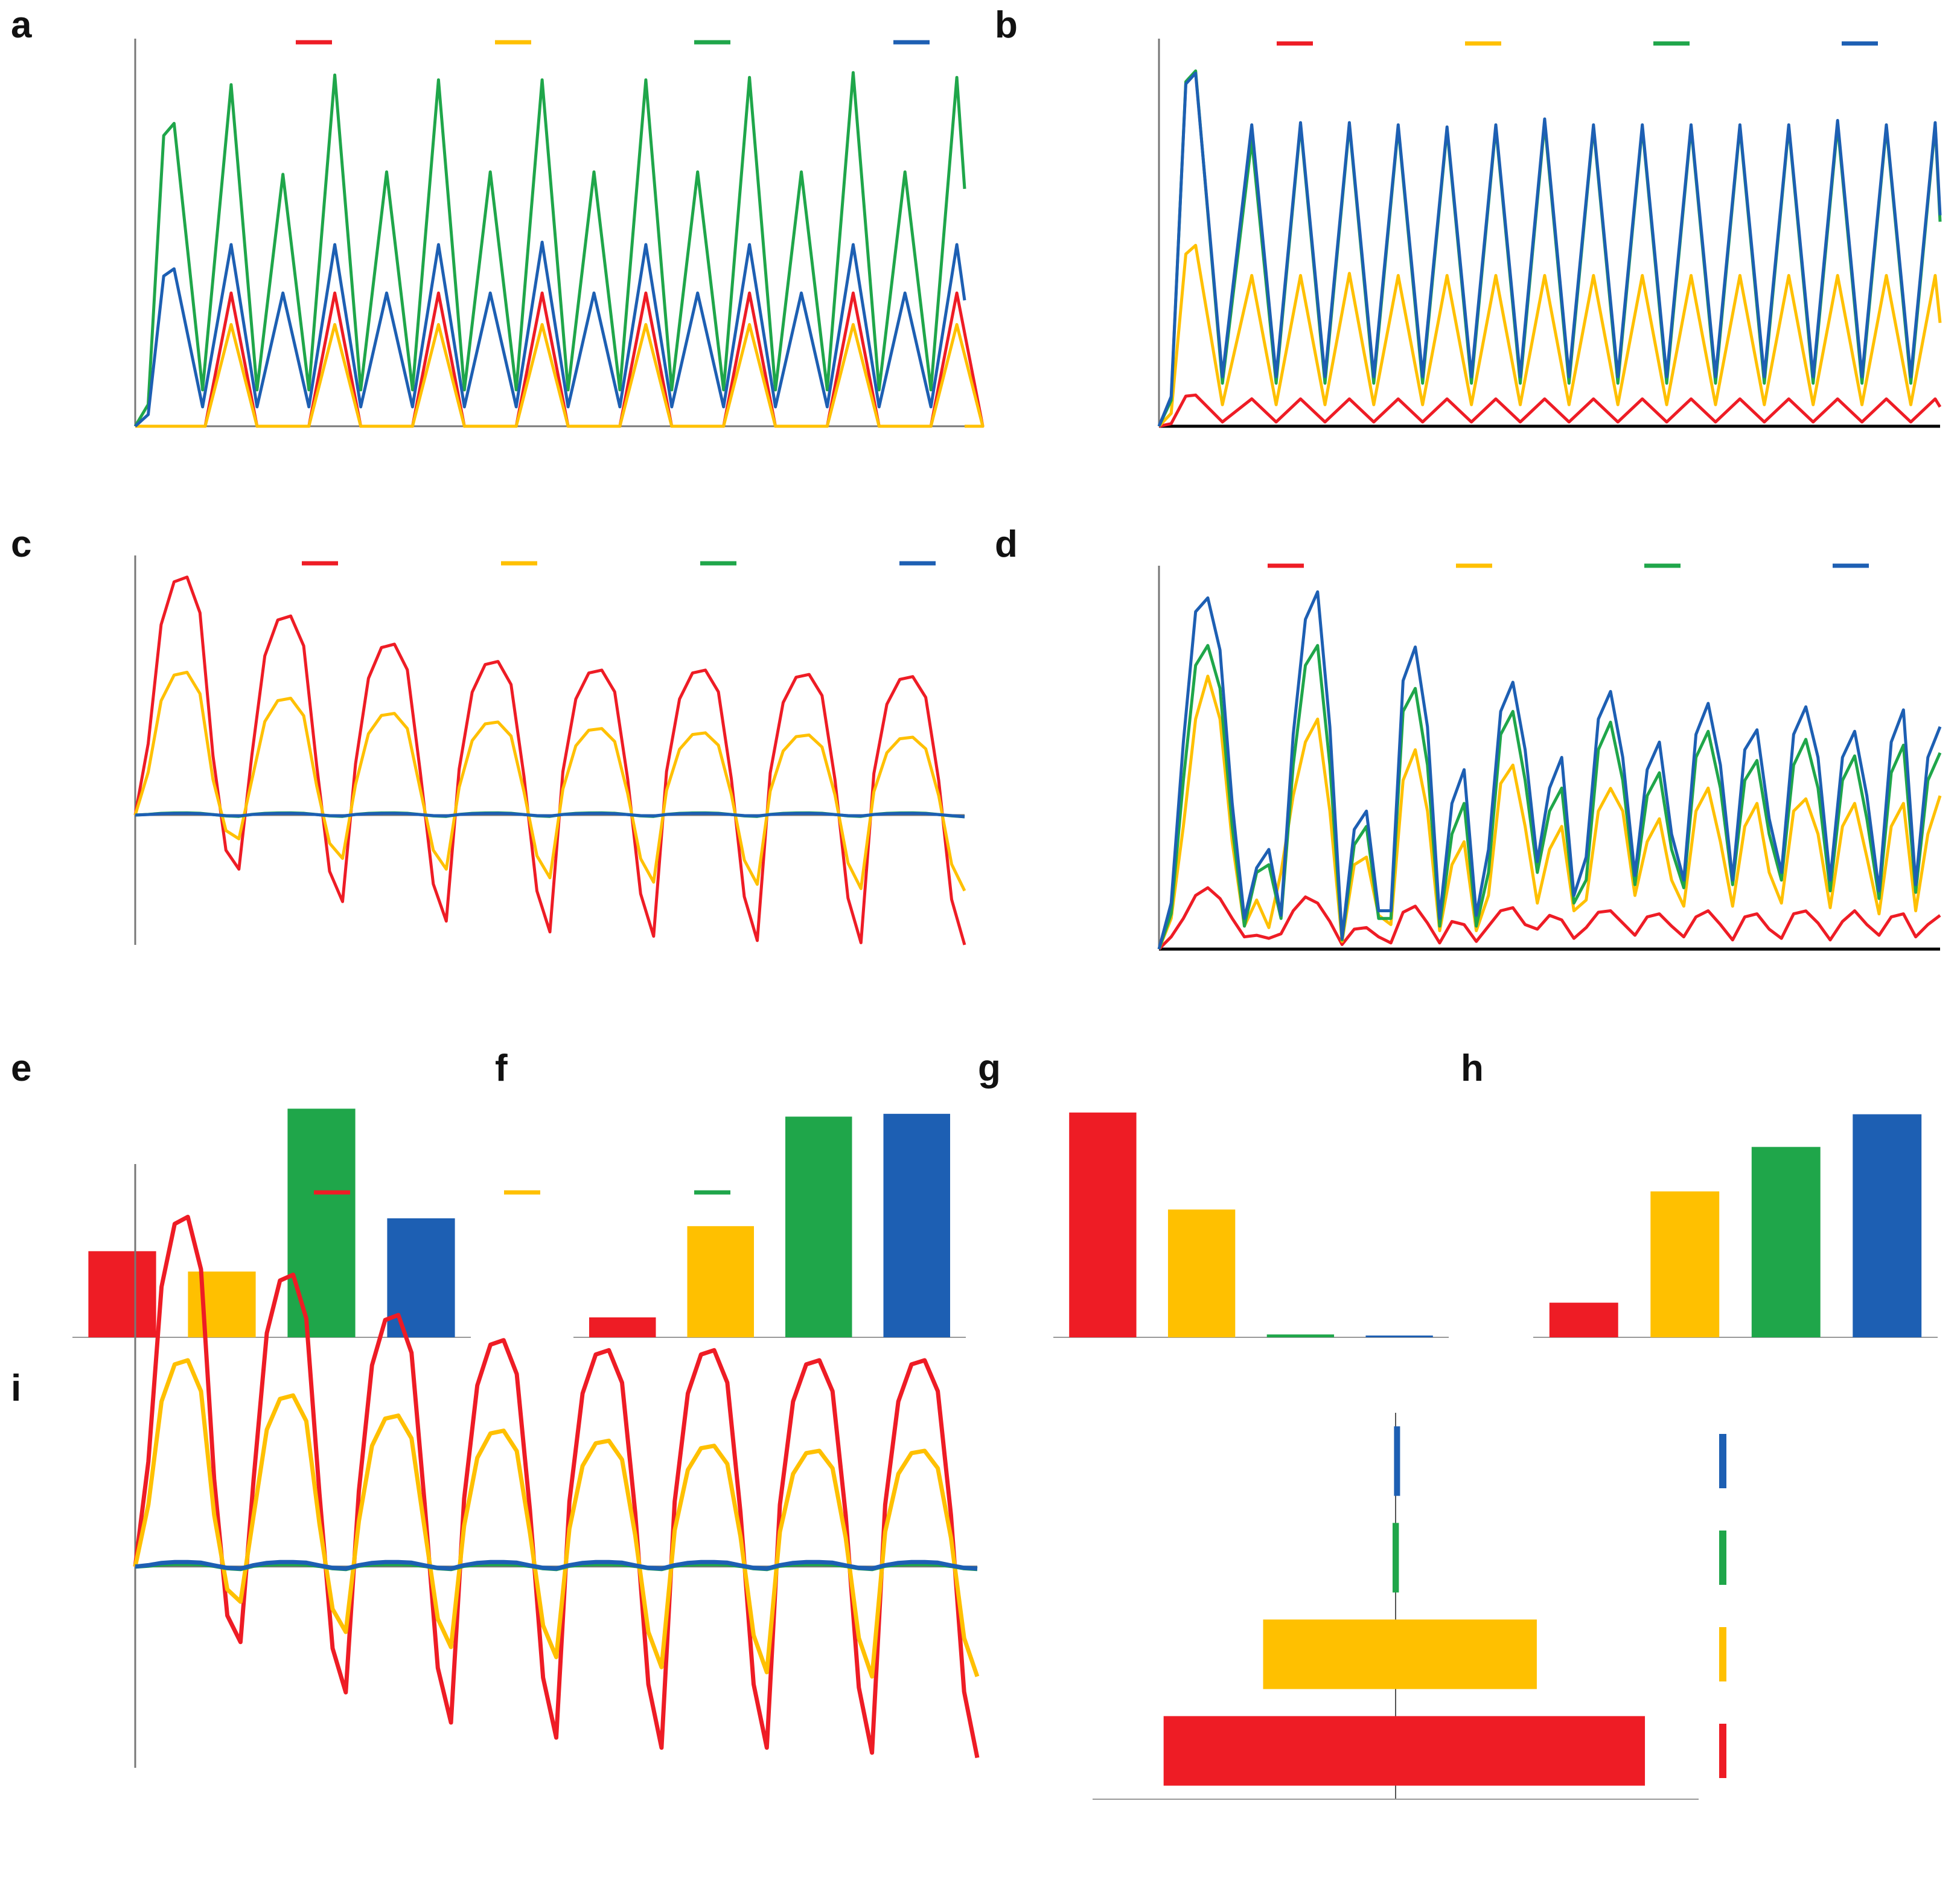  What do you see at coordinates (1395, 1558) in the screenshot?
I see `range-bar-gold` at bounding box center [1395, 1558].